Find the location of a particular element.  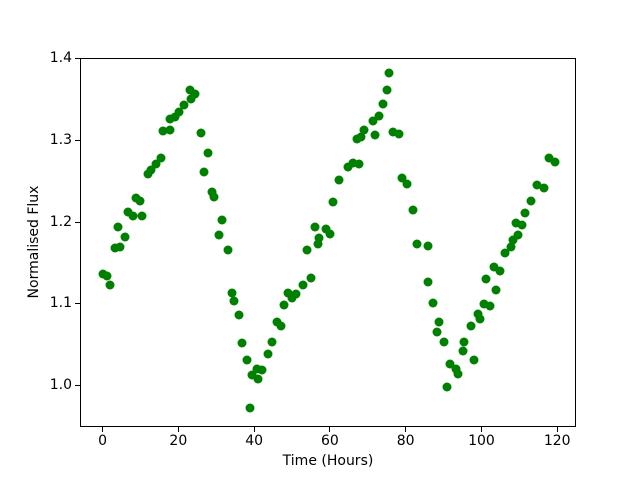

y-tick-label: 1.2 is located at coordinates (60, 221).